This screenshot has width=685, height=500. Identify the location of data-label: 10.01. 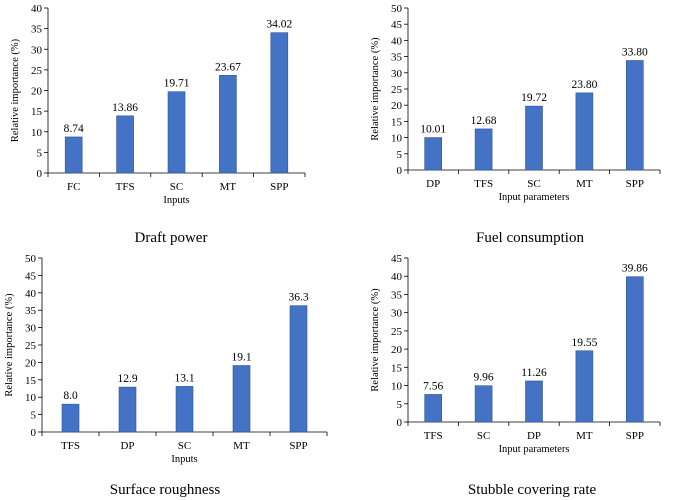
(433, 130).